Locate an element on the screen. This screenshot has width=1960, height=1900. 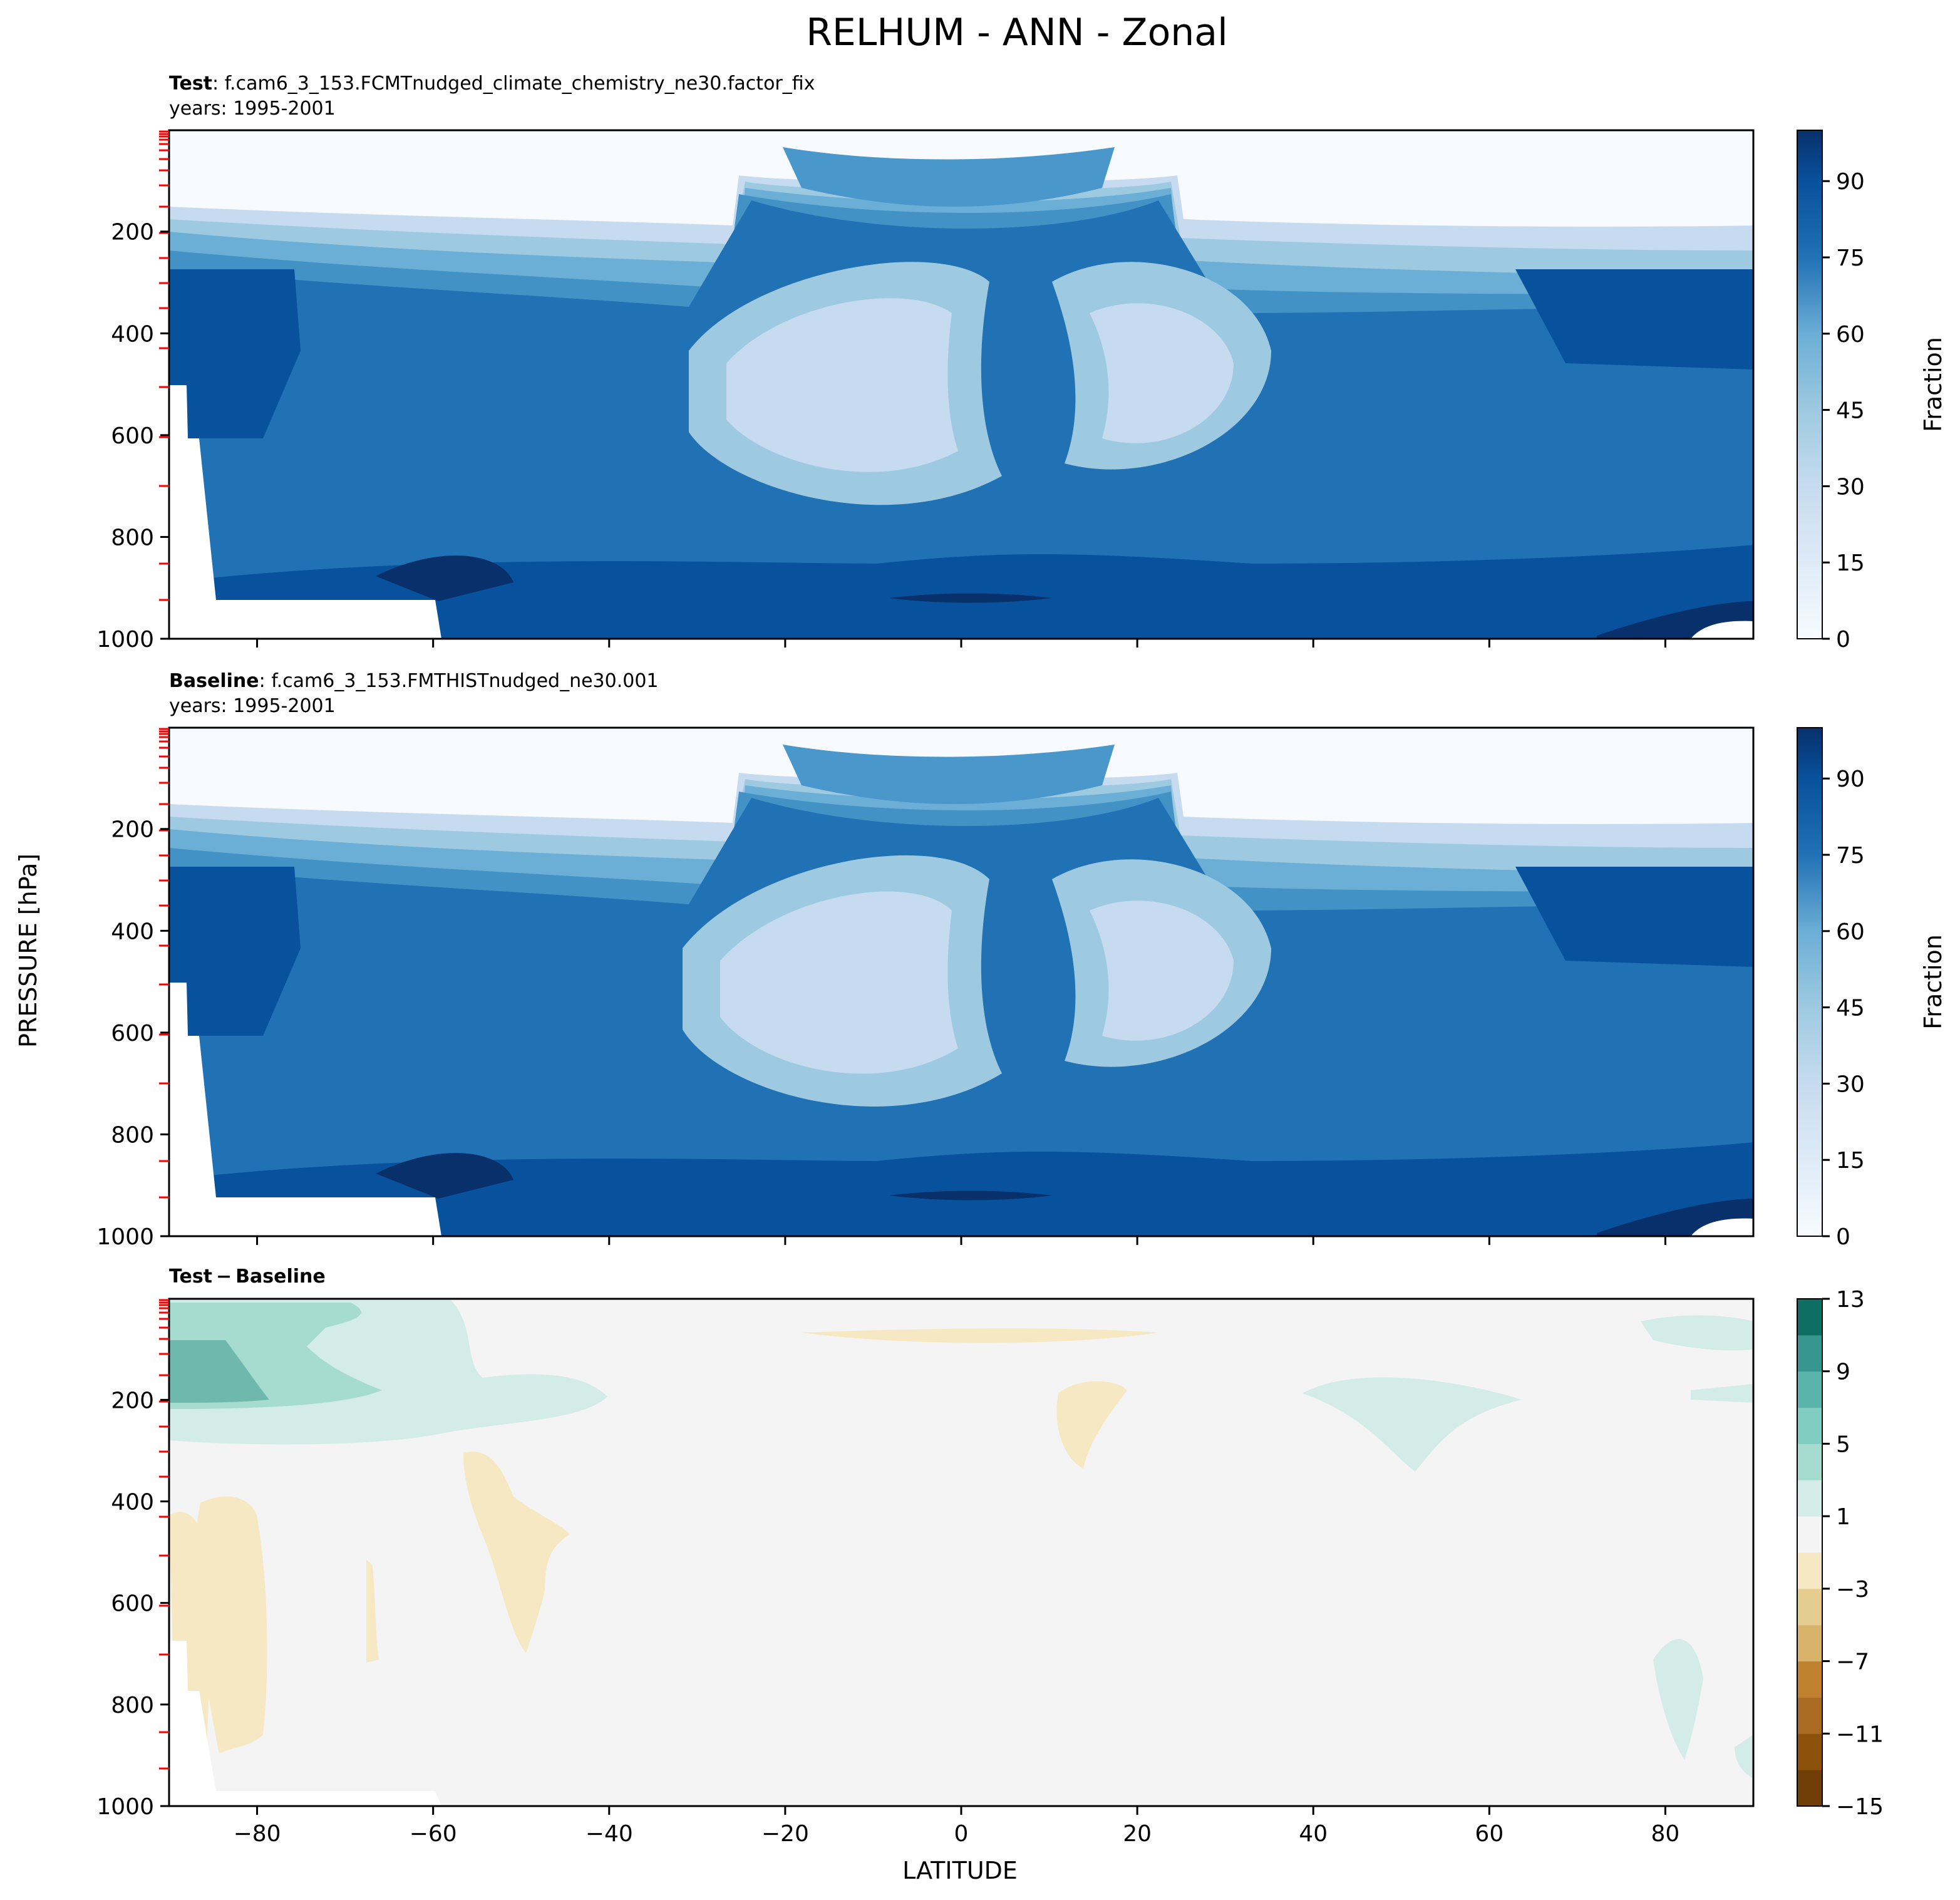
panel-test-x-ticks is located at coordinates (961, 643).